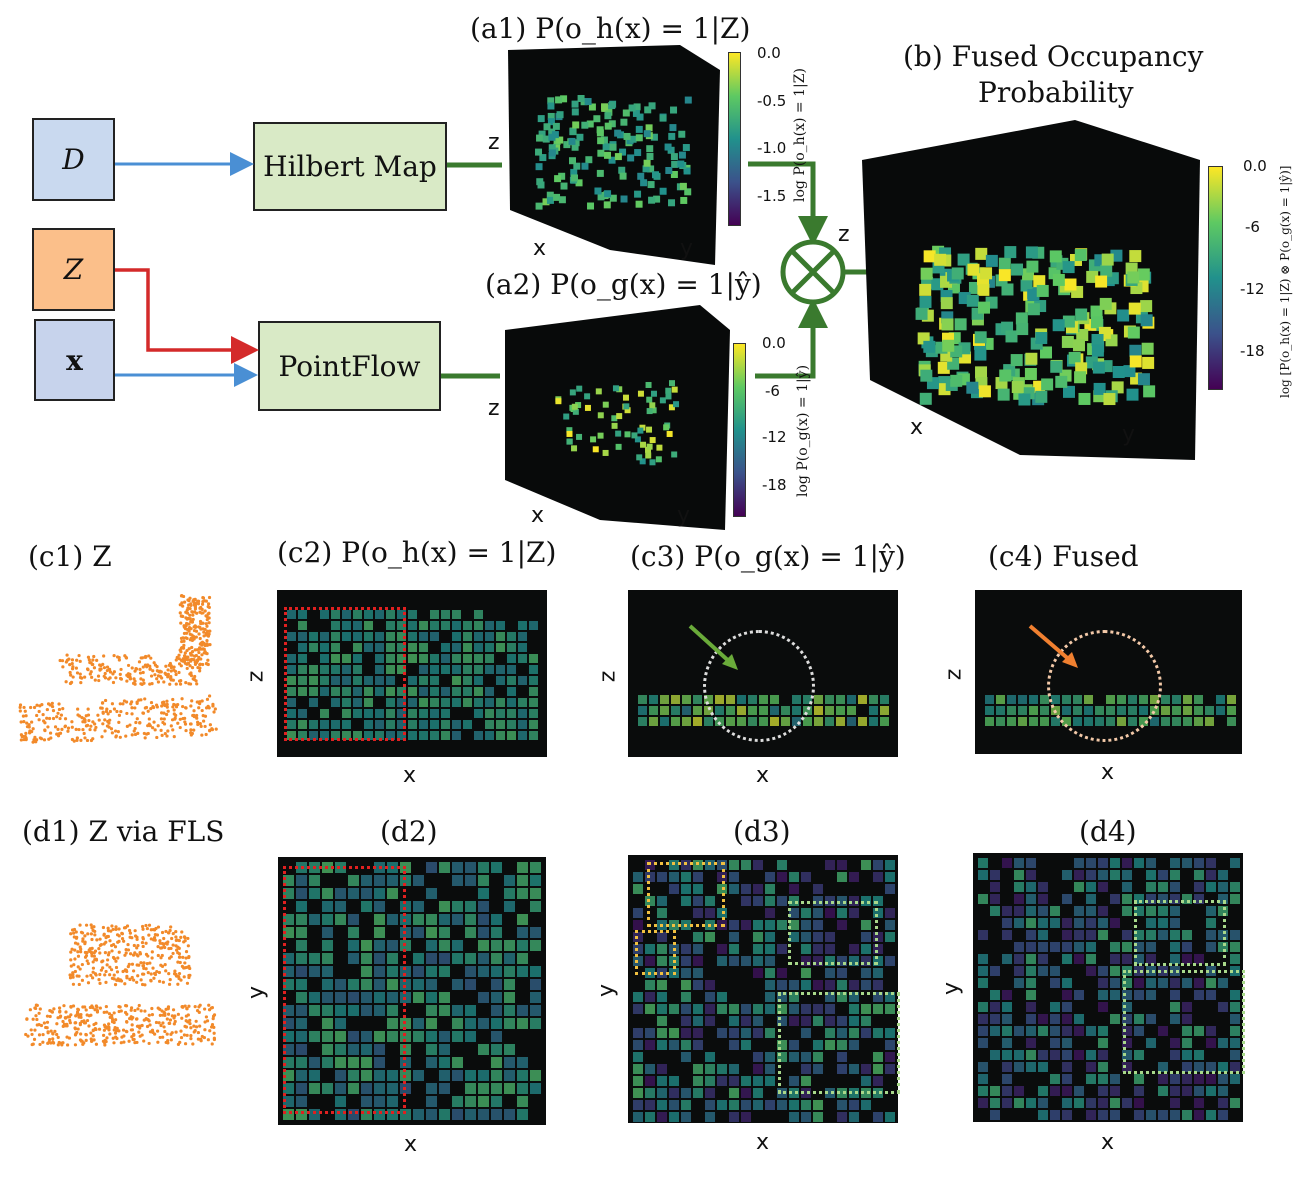  Describe the element at coordinates (774, 343) in the screenshot. I see `a2-cbar-tick: 0.0` at that location.